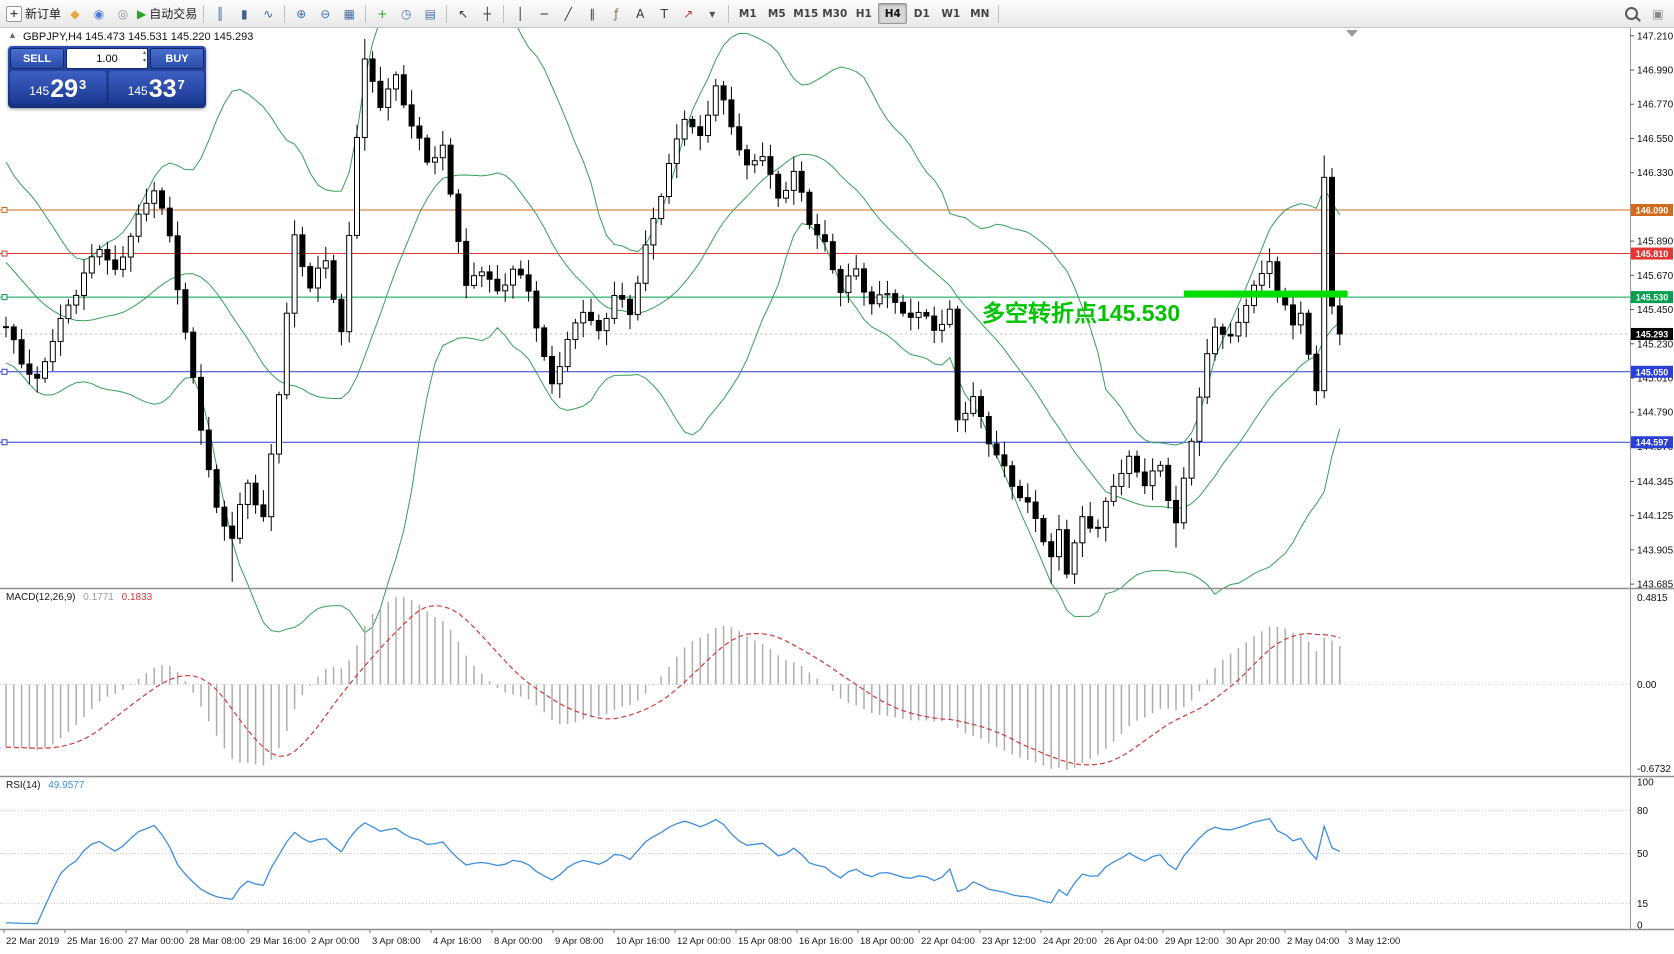 The height and width of the screenshot is (954, 1674). What do you see at coordinates (12, 35) in the screenshot?
I see `one-click-collapse-toggle: ▲` at bounding box center [12, 35].